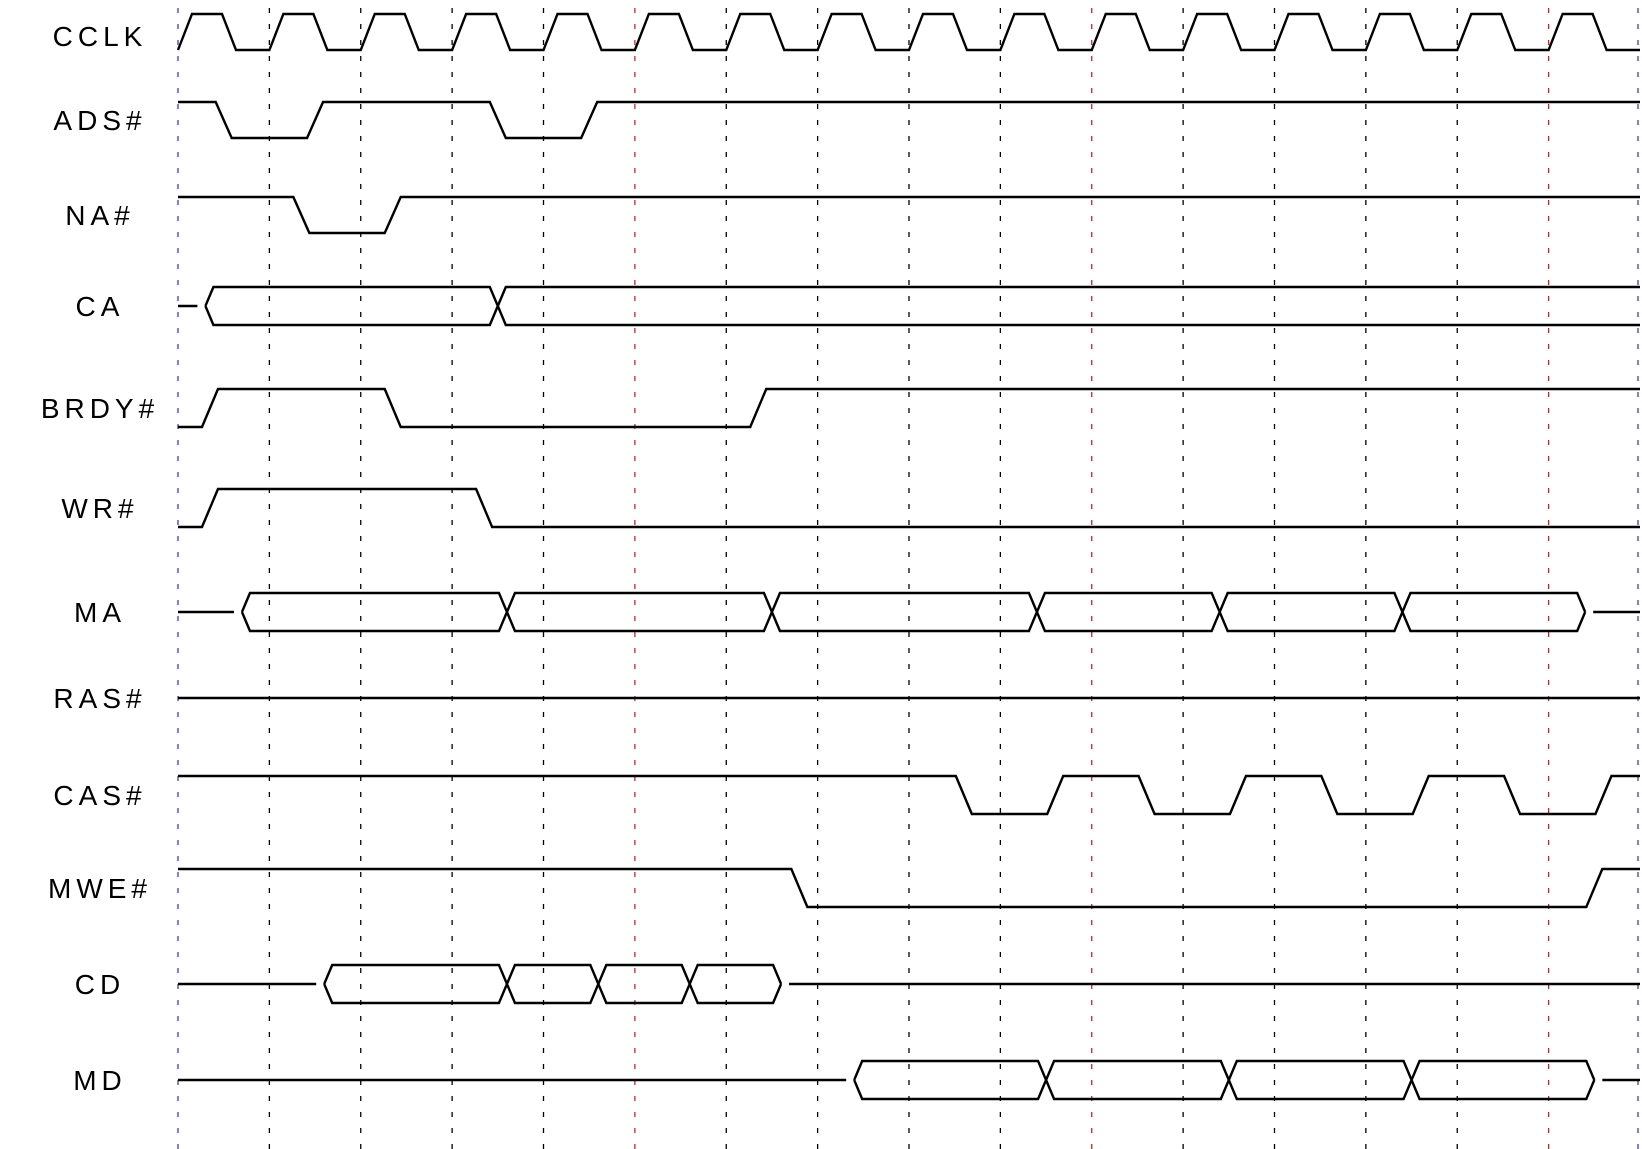  I want to click on signal-label-cd: CD, so click(100, 984).